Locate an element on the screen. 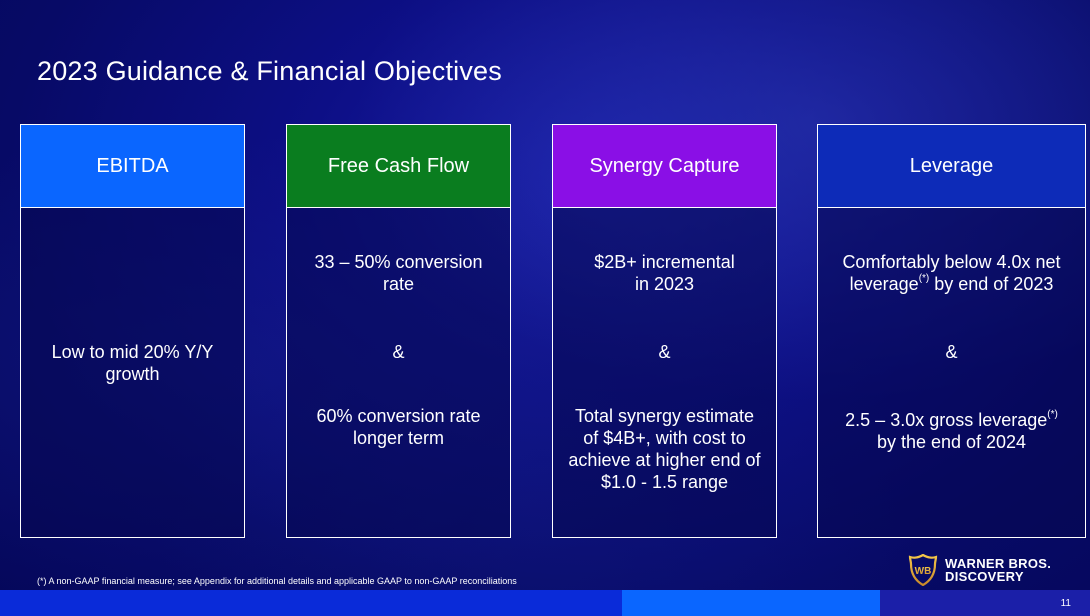 The height and width of the screenshot is (616, 1090). logo-wordmark: WARNER BROS. DISCOVERY is located at coordinates (998, 570).